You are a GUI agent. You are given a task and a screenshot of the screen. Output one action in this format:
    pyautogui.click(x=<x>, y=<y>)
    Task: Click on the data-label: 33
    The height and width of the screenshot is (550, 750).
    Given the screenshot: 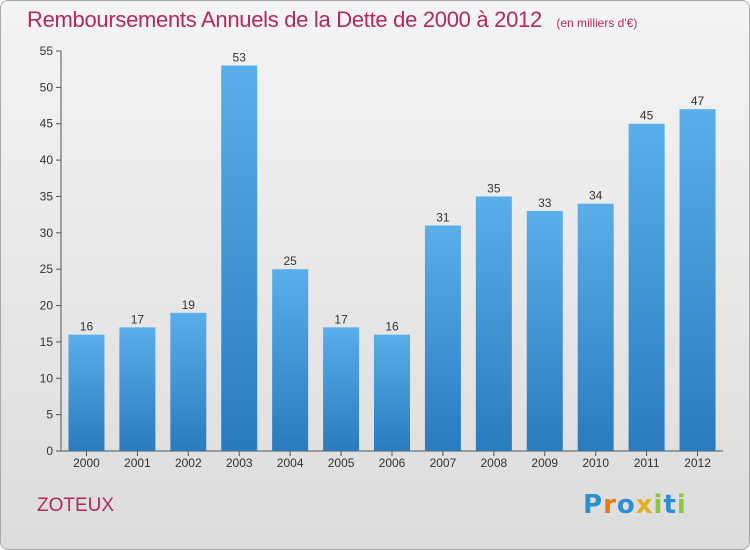 What is the action you would take?
    pyautogui.click(x=545, y=203)
    